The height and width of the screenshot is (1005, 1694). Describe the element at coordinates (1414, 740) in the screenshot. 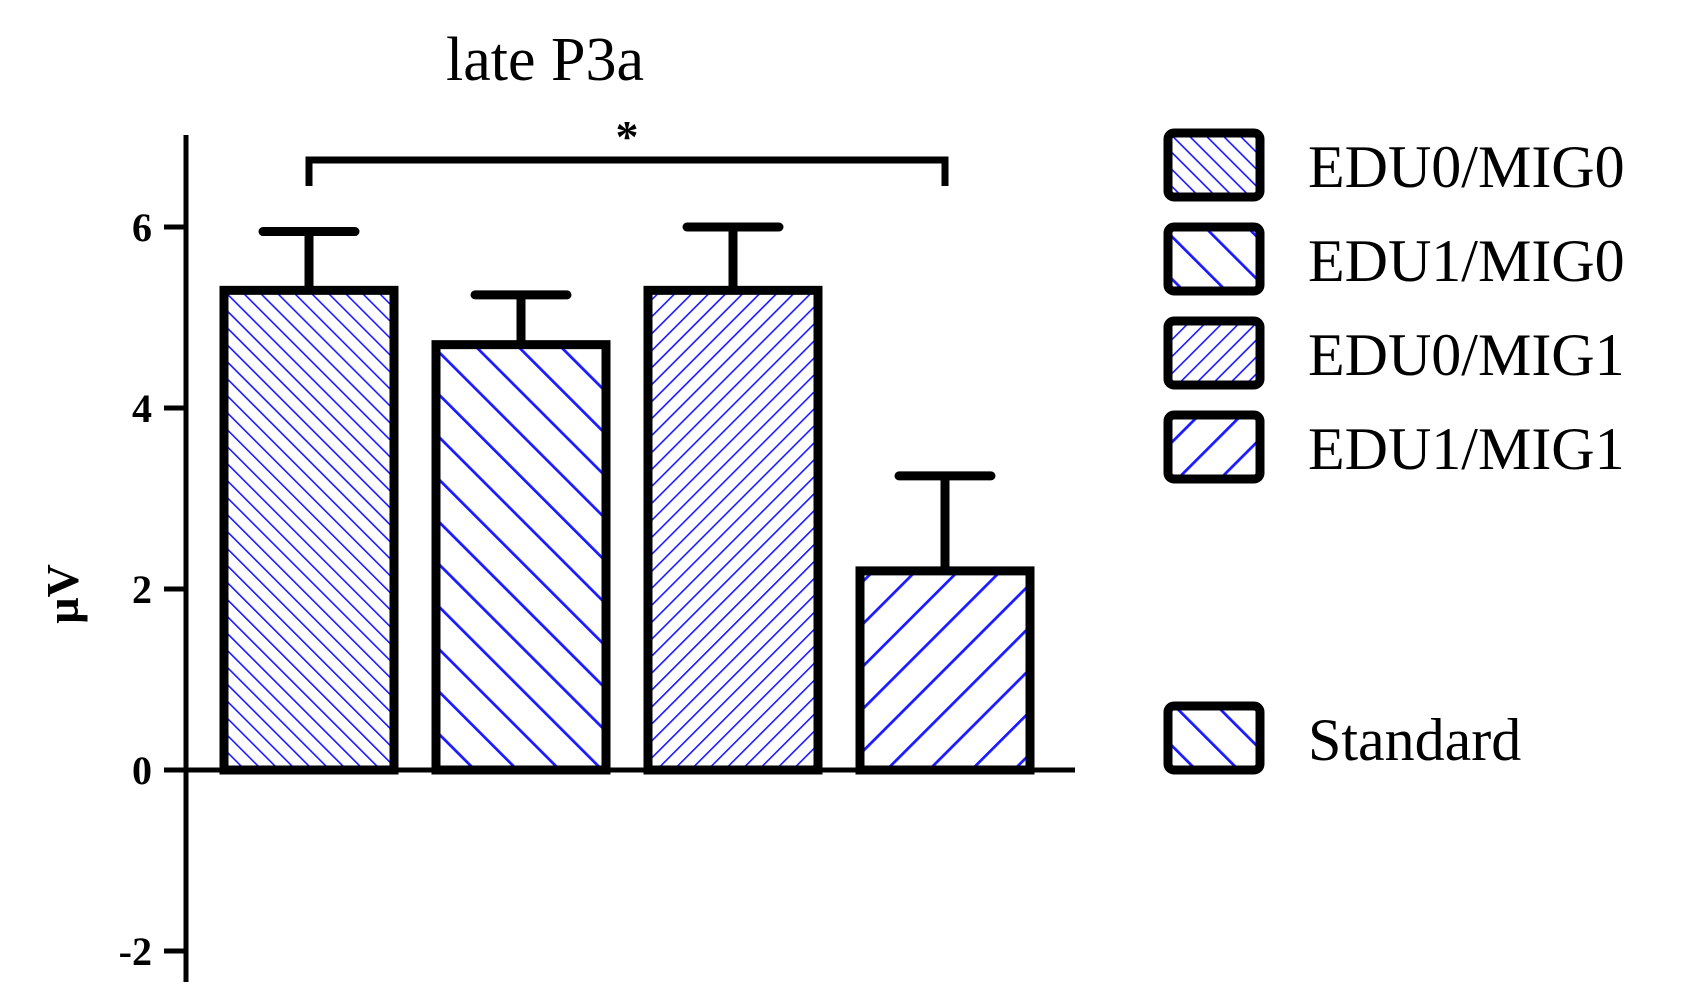

I see `legend-label: Standard` at that location.